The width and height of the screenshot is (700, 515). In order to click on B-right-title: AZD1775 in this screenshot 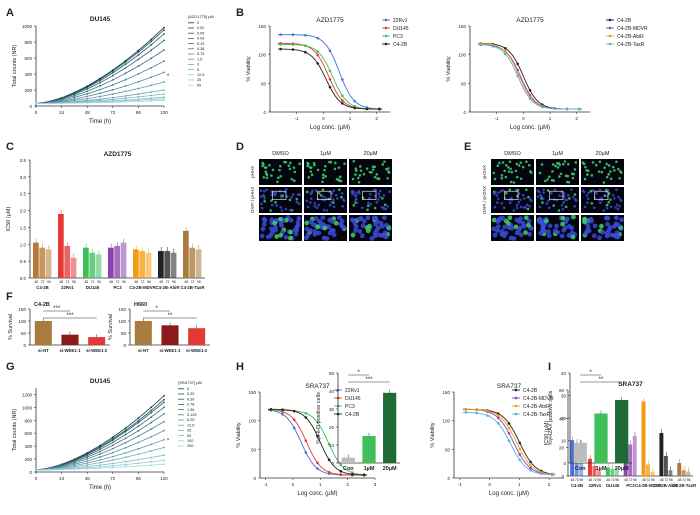, I will do `click(530, 20)`.